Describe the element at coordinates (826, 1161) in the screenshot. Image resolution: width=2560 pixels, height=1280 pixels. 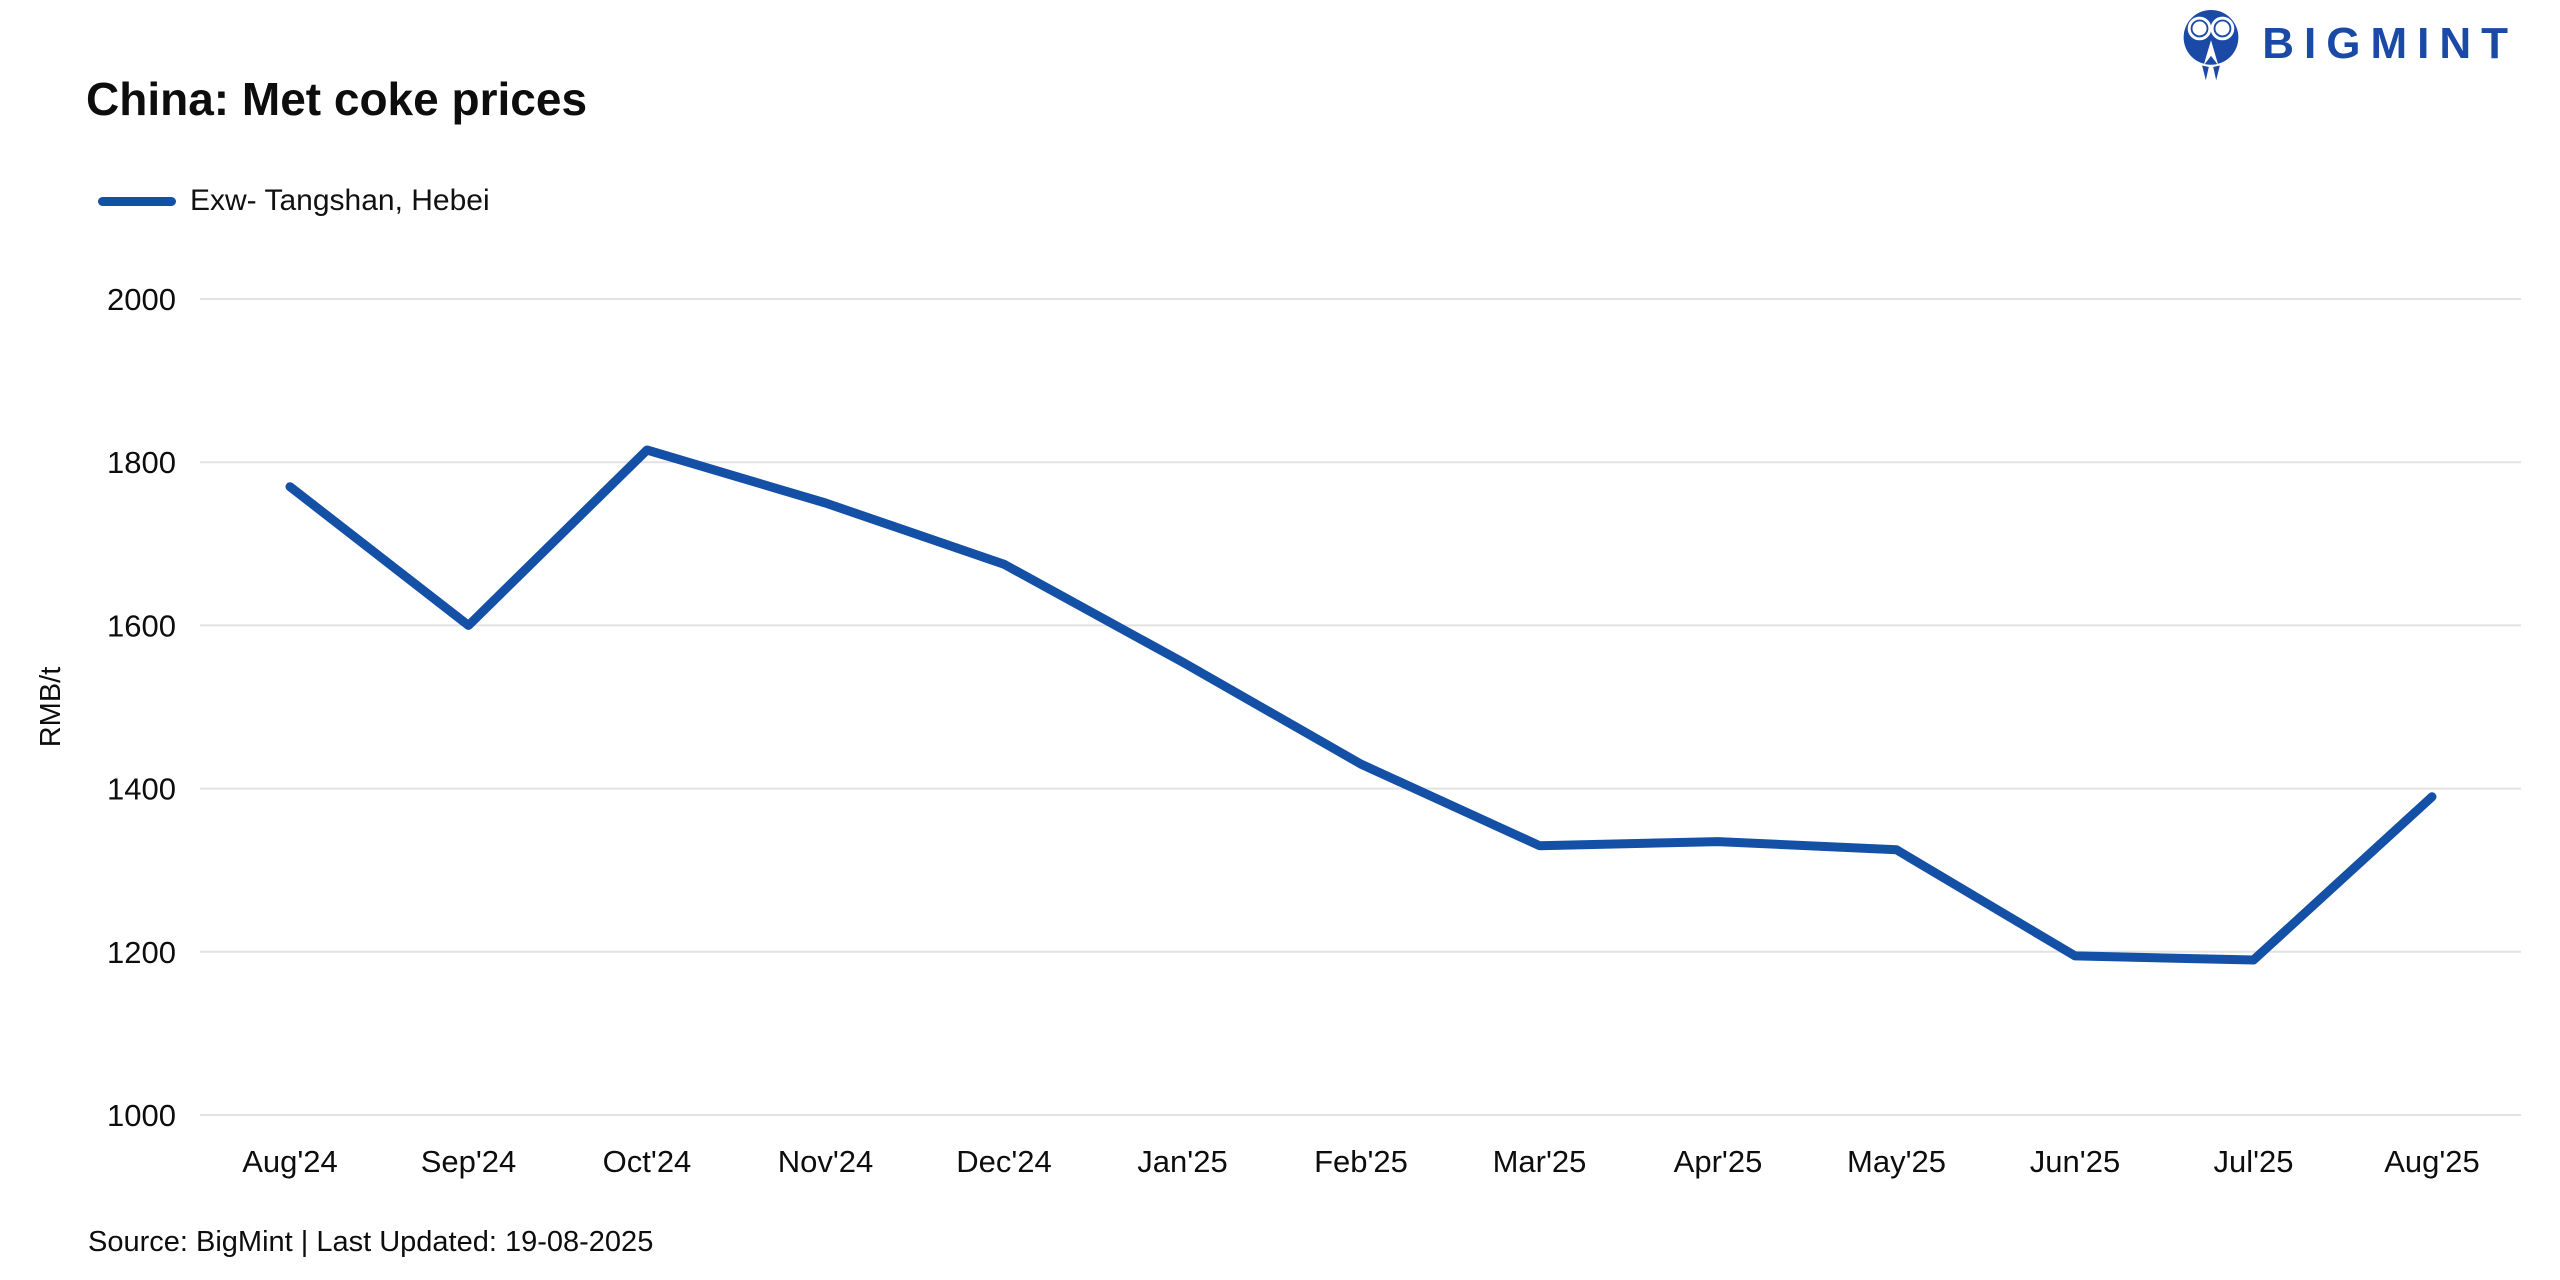
I see `x-axis-tick-label: Nov'24` at that location.